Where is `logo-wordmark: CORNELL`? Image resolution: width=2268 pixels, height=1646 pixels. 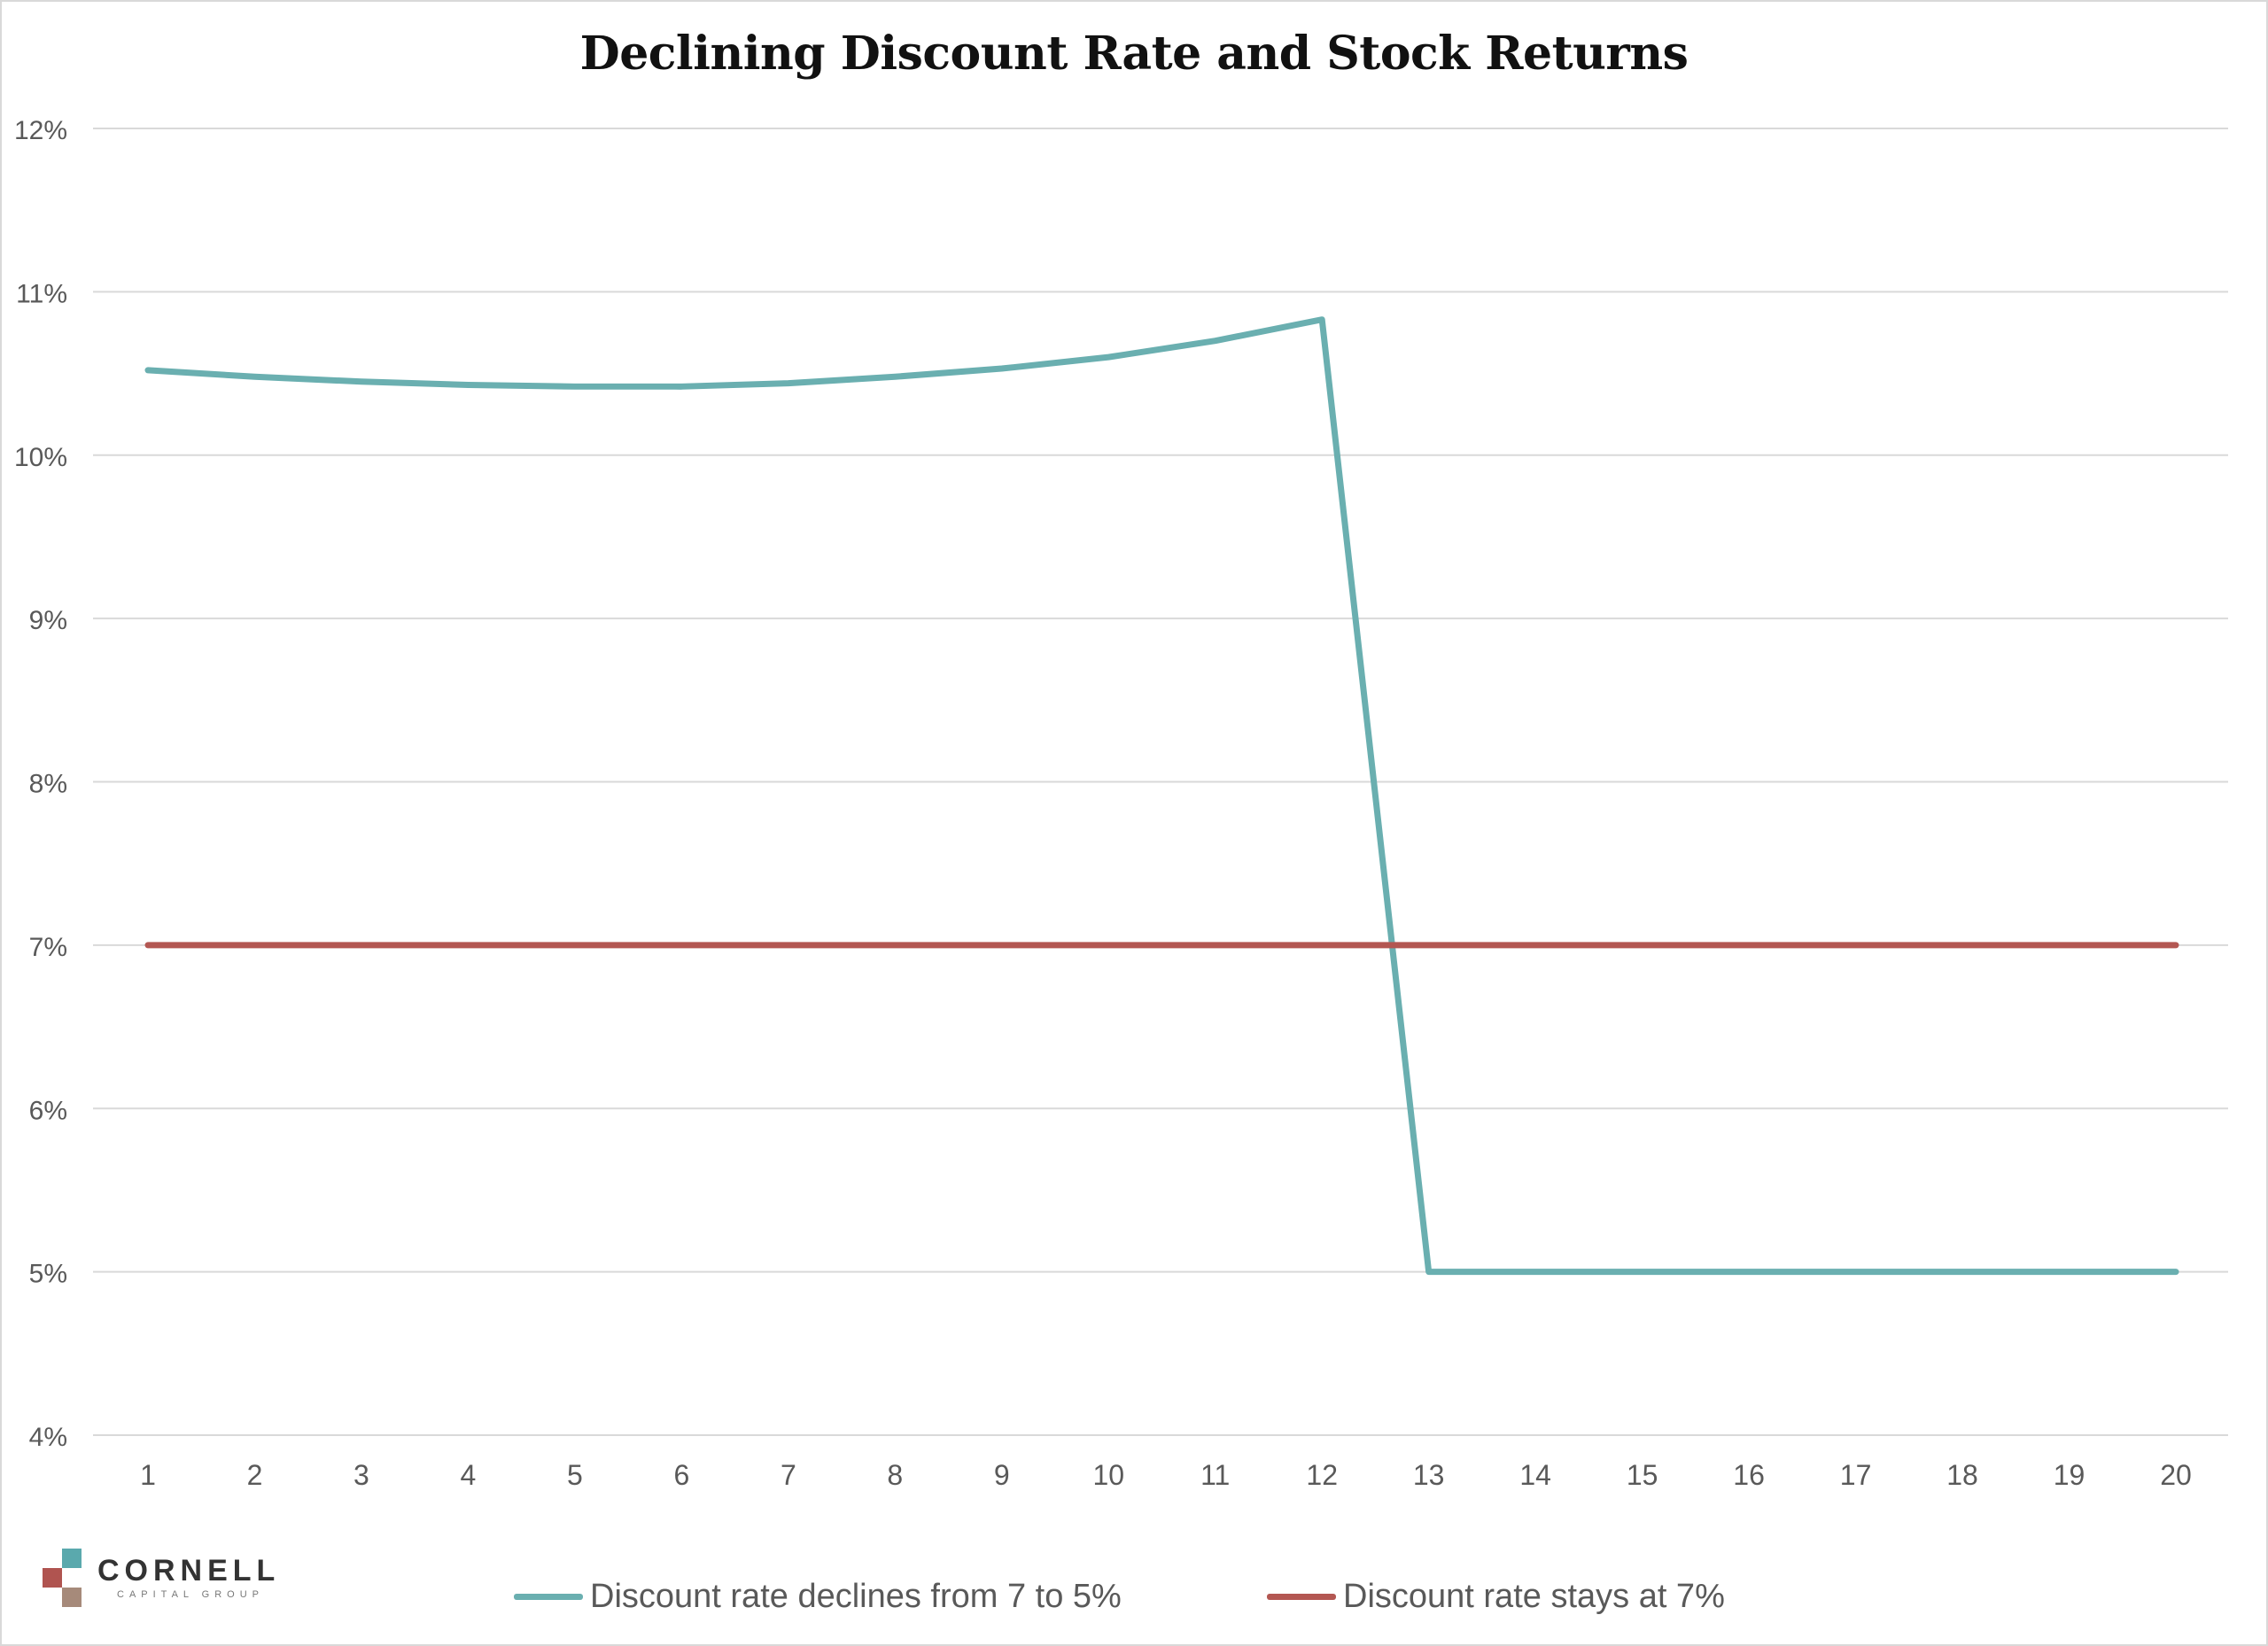 logo-wordmark: CORNELL is located at coordinates (189, 1571).